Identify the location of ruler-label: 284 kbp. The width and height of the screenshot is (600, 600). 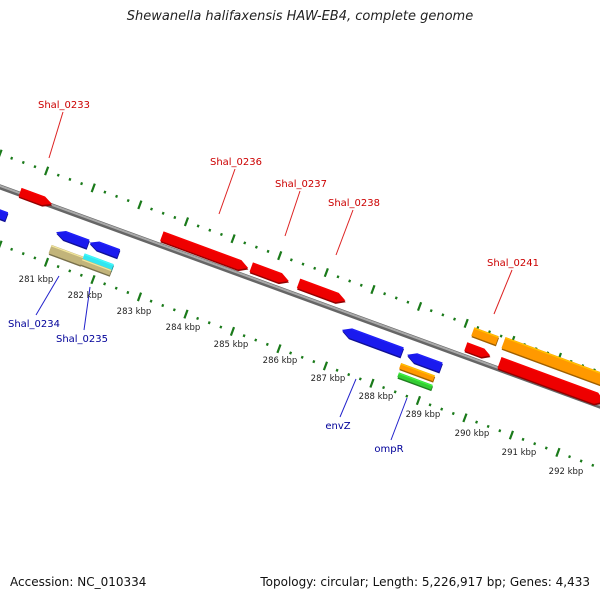
(183, 328).